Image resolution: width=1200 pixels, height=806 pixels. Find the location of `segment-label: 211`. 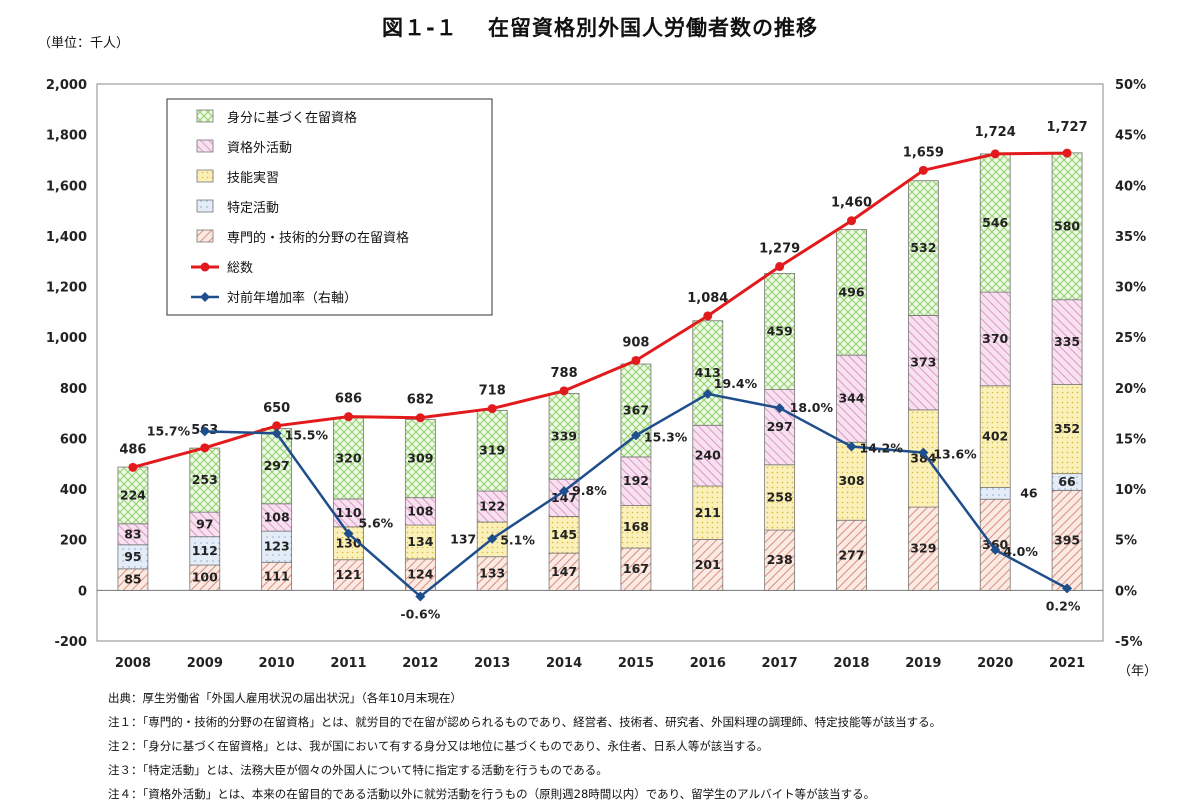

segment-label: 211 is located at coordinates (708, 512).